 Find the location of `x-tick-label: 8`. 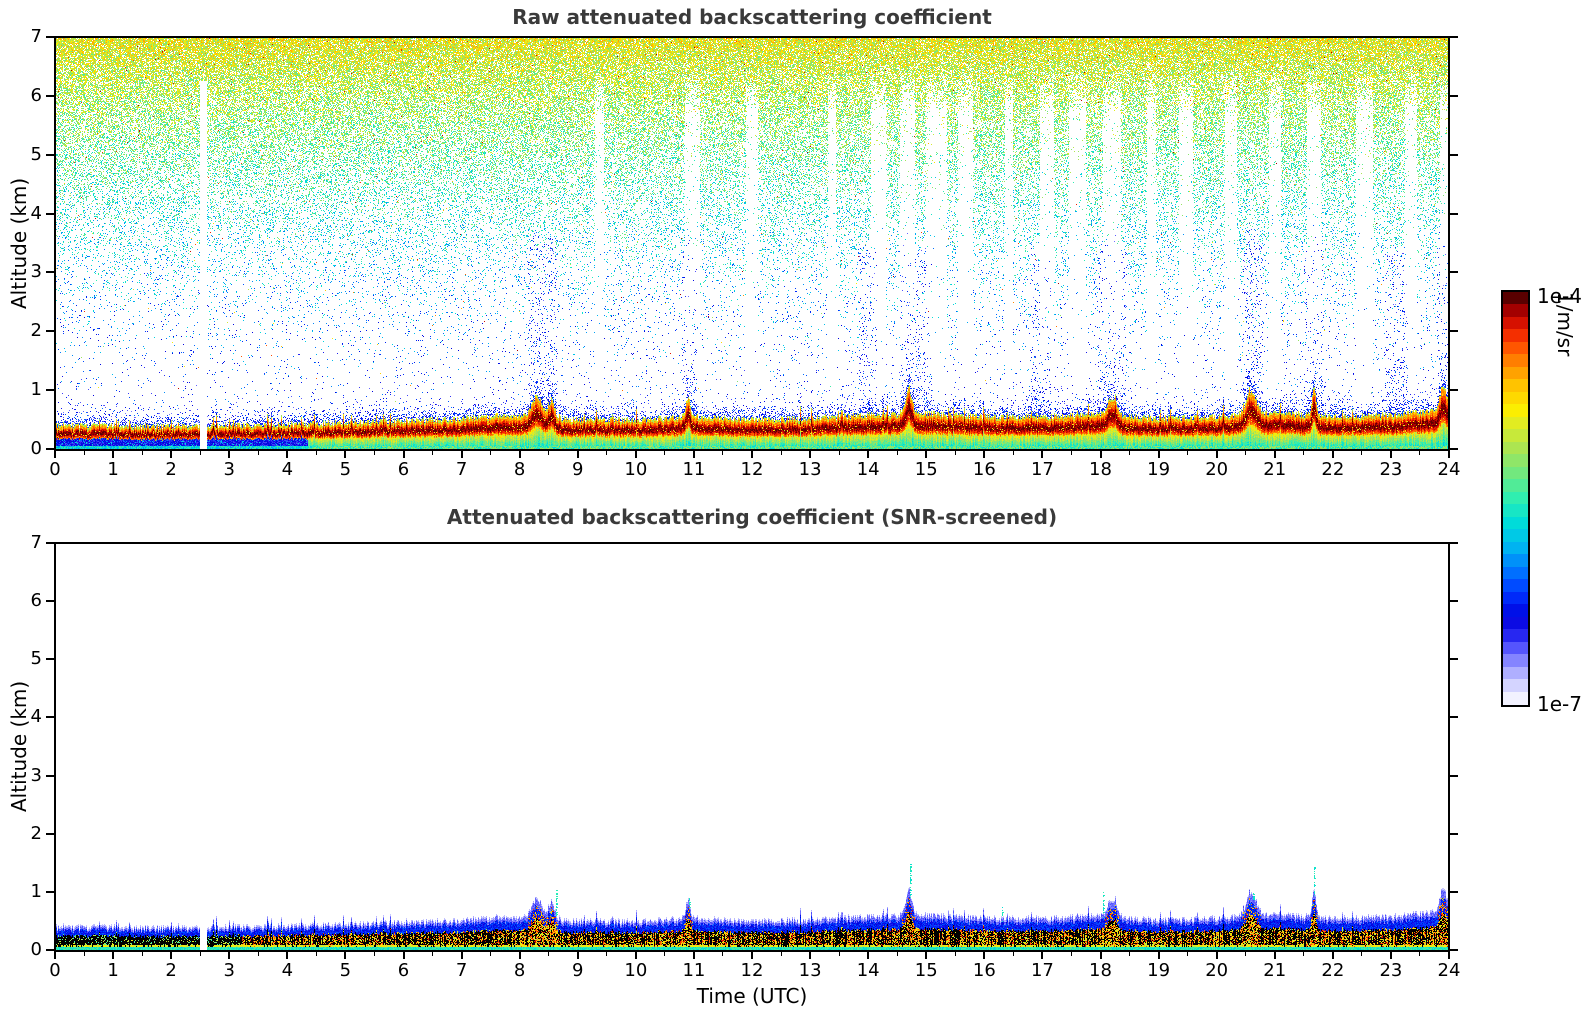

x-tick-label: 8 is located at coordinates (519, 469).